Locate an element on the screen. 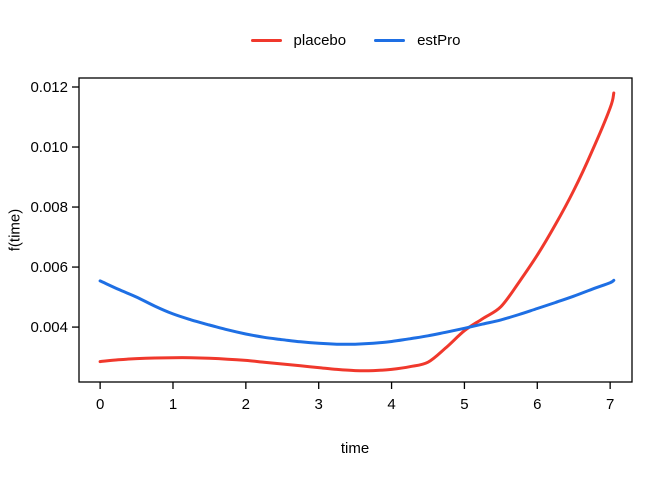  legend-label-placebo: placebo is located at coordinates (320, 40).